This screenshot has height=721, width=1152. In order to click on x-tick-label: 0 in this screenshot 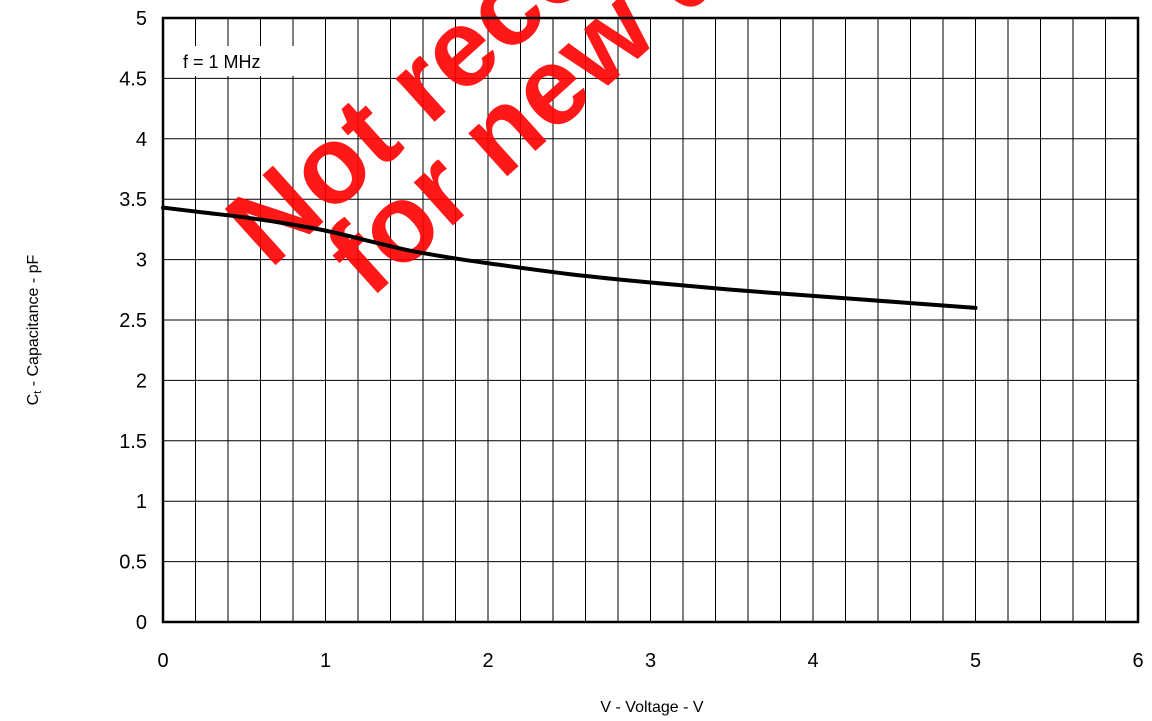, I will do `click(162, 661)`.